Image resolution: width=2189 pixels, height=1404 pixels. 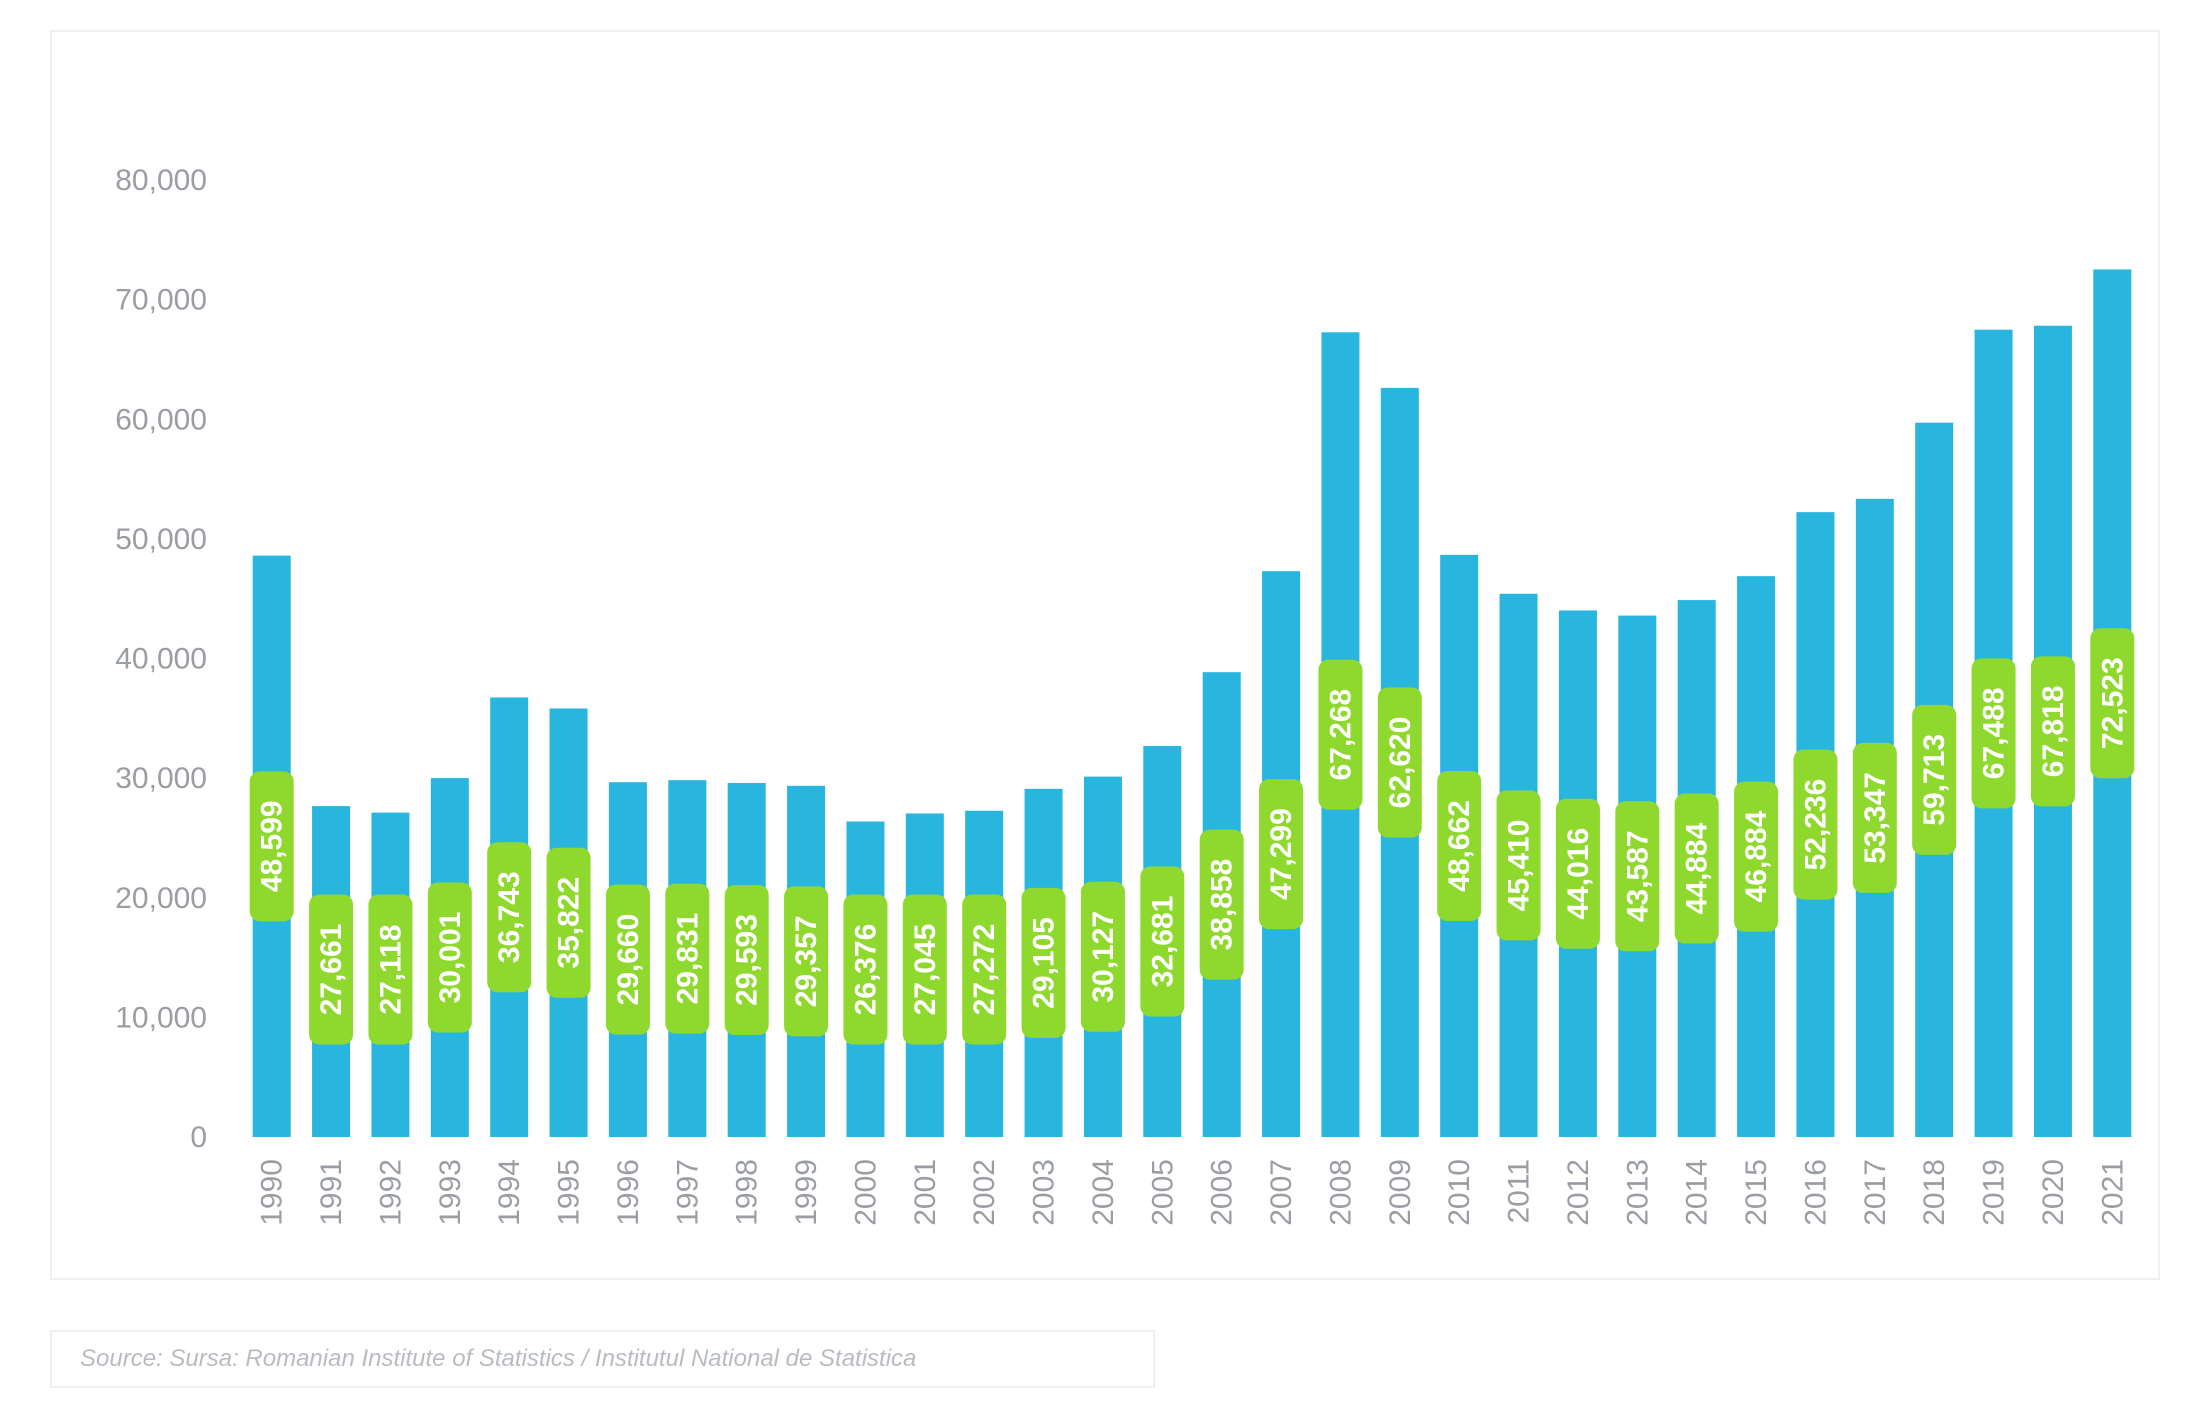 What do you see at coordinates (687, 1192) in the screenshot?
I see `x-tick-label: 1997` at bounding box center [687, 1192].